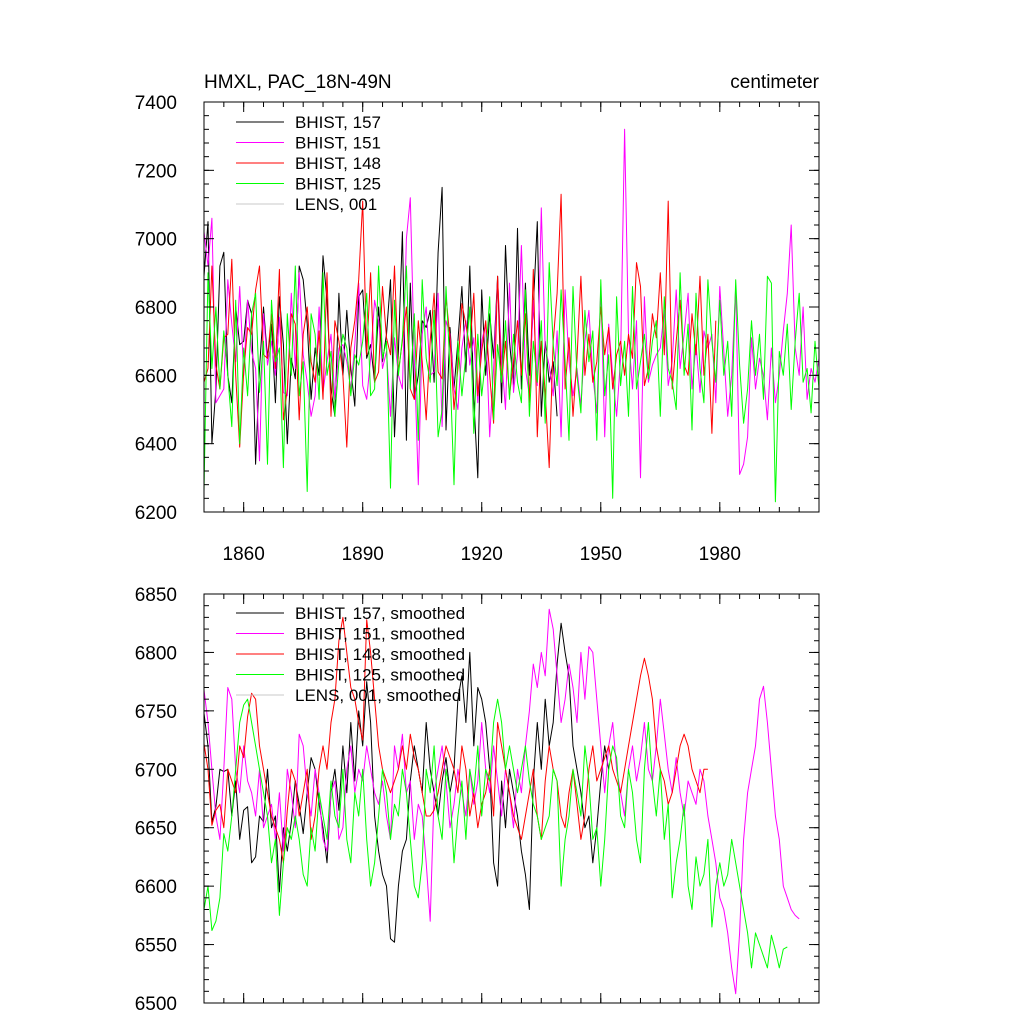 Image resolution: width=1024 pixels, height=1024 pixels. I want to click on y-tick-label: 6550, so click(156, 946).